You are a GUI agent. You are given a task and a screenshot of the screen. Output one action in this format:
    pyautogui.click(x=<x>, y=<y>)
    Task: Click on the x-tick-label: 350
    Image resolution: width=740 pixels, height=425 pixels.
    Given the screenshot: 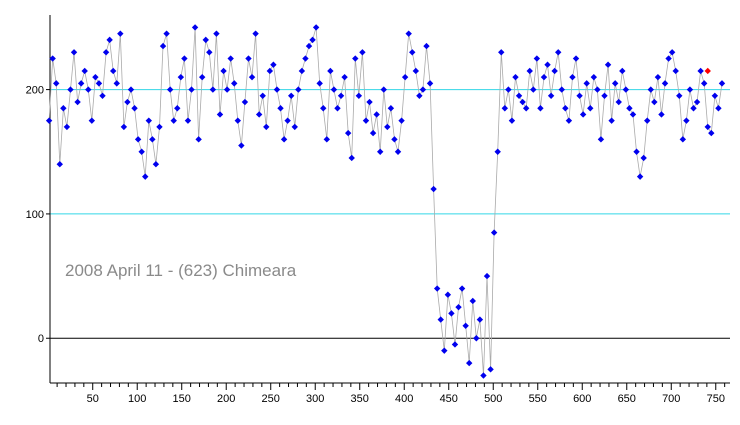 What is the action you would take?
    pyautogui.click(x=360, y=399)
    